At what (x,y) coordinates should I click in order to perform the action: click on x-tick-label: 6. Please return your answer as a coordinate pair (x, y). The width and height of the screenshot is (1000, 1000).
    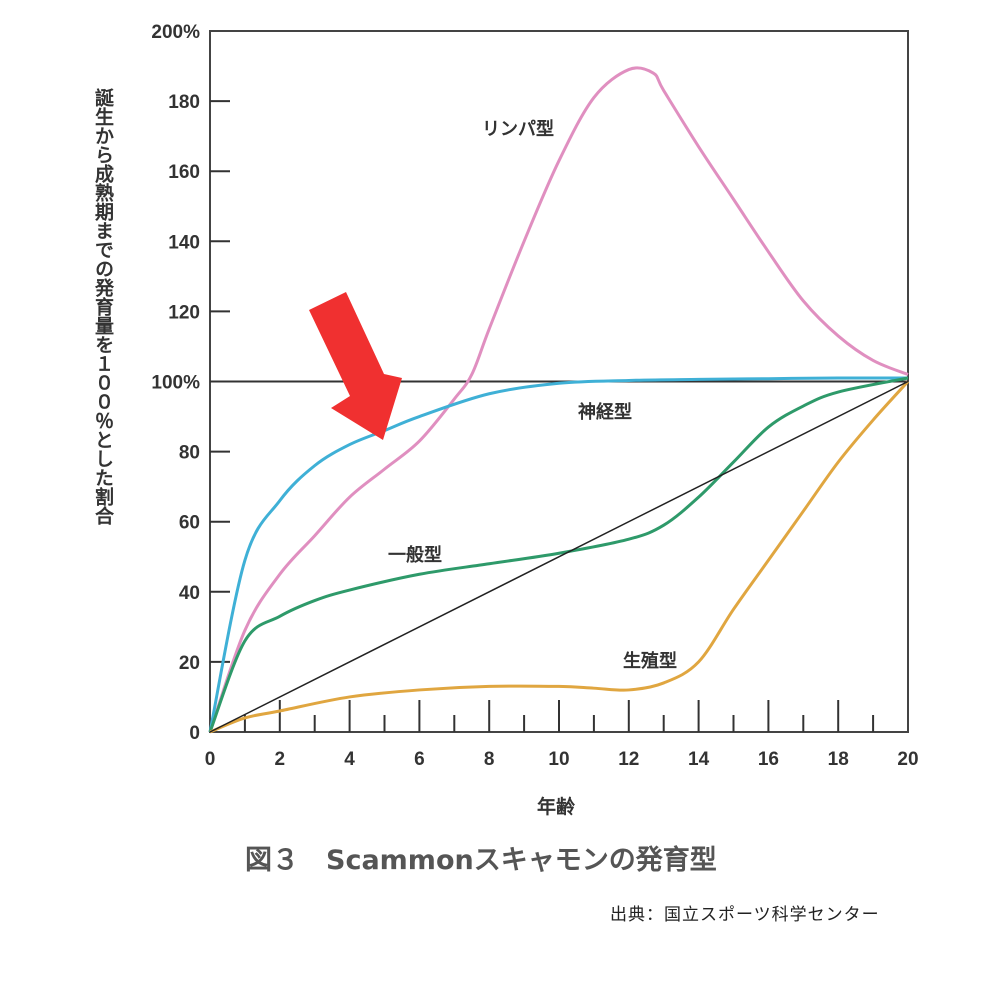
    Looking at the image, I should click on (419, 759).